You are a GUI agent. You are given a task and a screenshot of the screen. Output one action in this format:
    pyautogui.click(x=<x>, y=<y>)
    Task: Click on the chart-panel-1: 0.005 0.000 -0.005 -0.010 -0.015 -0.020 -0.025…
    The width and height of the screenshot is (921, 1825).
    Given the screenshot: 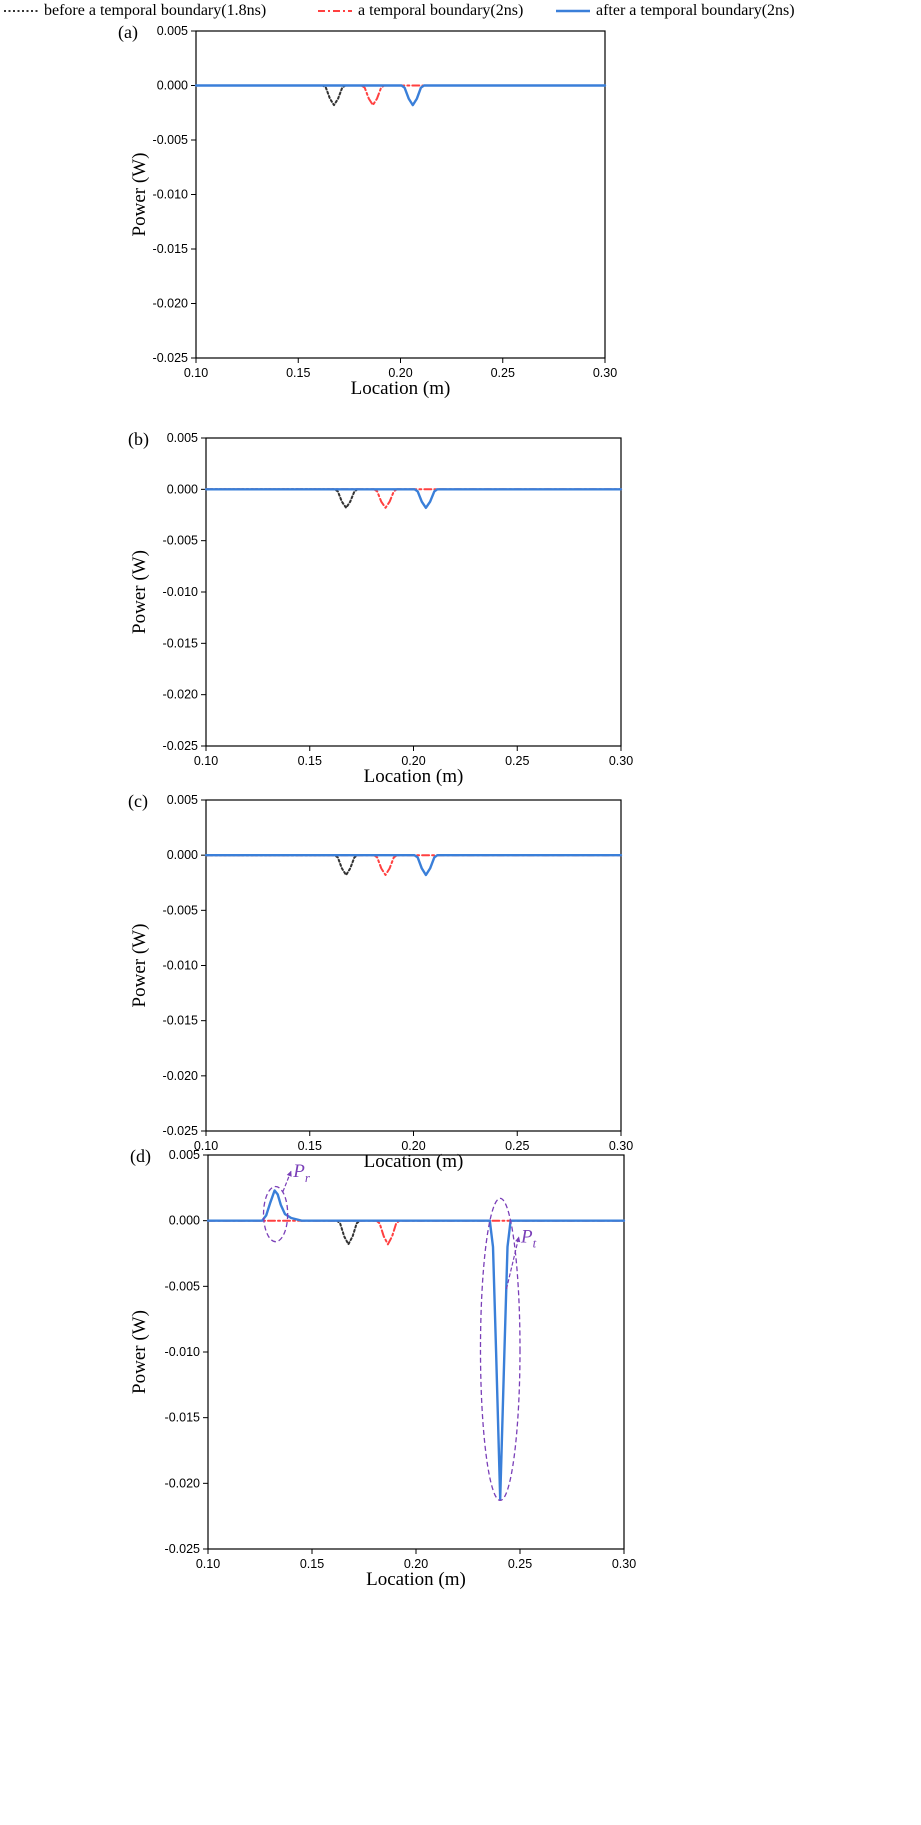 What is the action you would take?
    pyautogui.click(x=380, y=608)
    